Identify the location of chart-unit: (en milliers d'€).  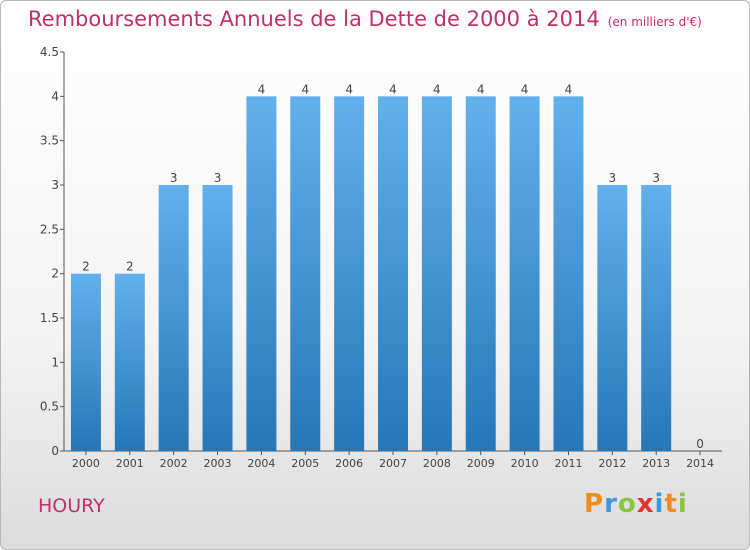
(654, 22).